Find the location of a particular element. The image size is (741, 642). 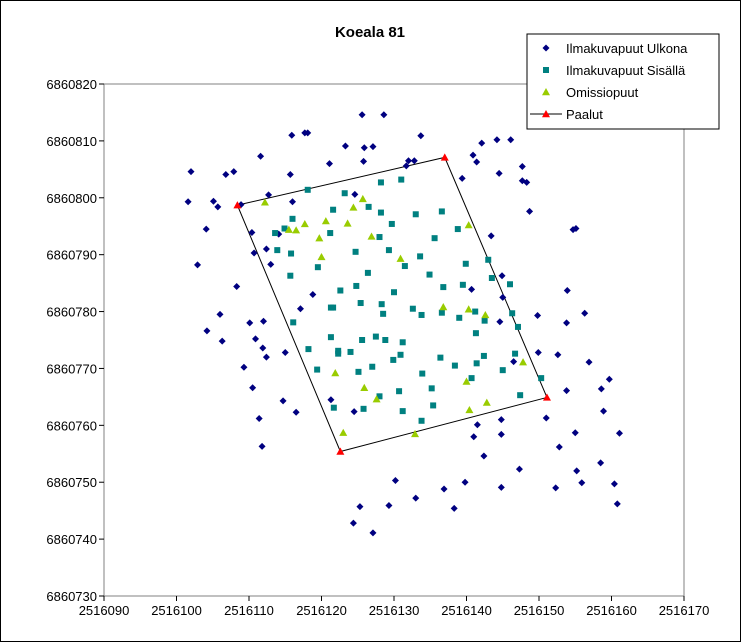

y-tick-label: 6860750 is located at coordinates (71, 482).